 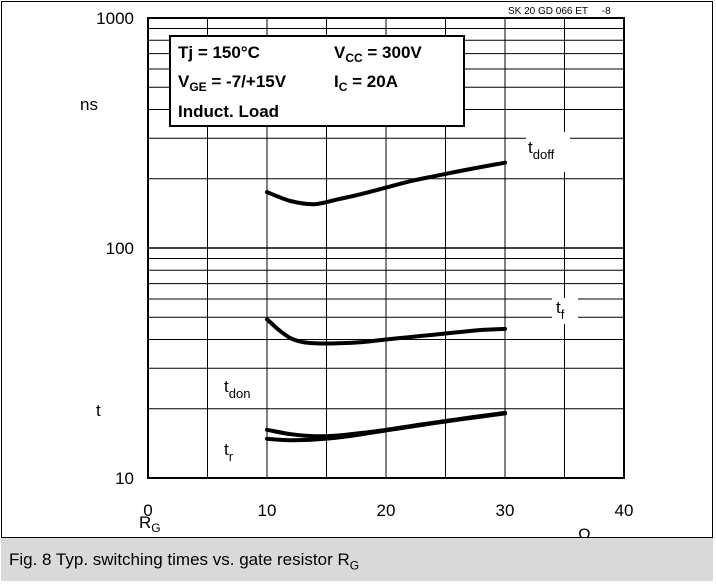 What do you see at coordinates (541, 150) in the screenshot?
I see `series-label-tdoff-text: tdoff` at bounding box center [541, 150].